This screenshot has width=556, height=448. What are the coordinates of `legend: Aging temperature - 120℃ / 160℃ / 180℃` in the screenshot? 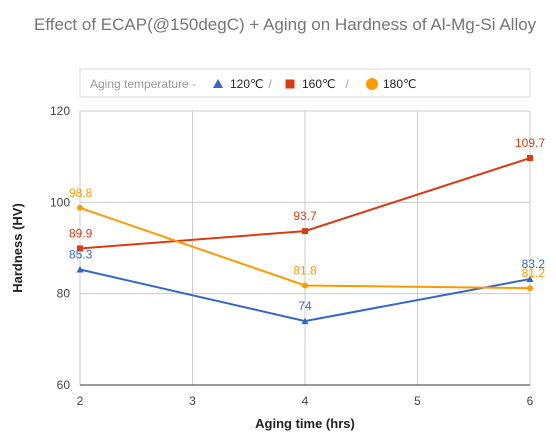 It's located at (305, 83).